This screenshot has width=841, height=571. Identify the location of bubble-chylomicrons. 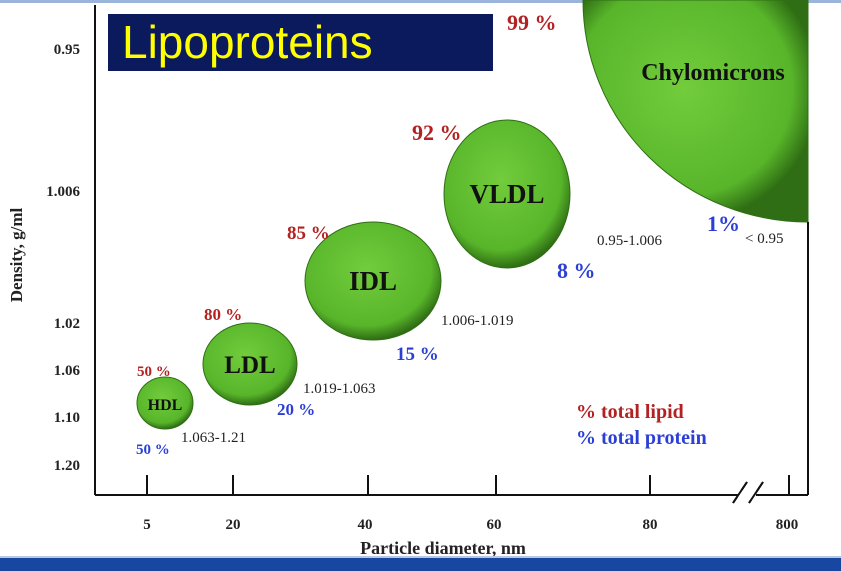
(695, 111).